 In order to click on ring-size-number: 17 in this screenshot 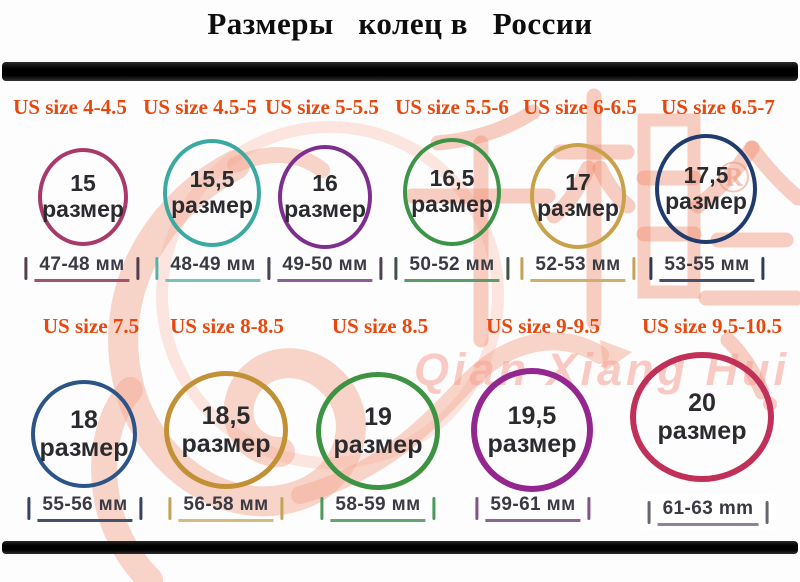, I will do `click(578, 182)`.